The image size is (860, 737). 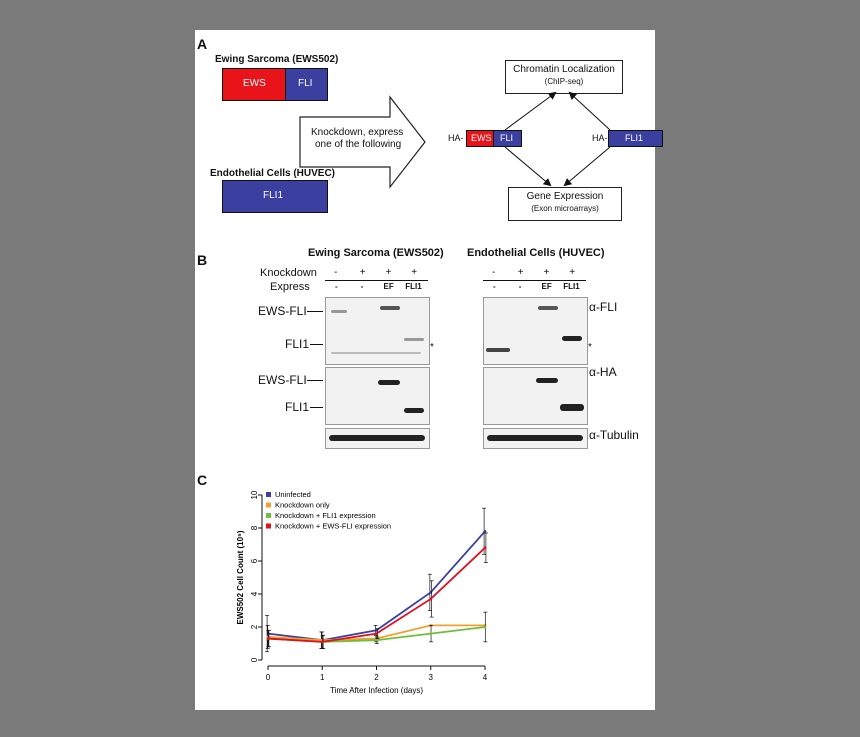 I want to click on express-lane-0-0: -, so click(x=336, y=286).